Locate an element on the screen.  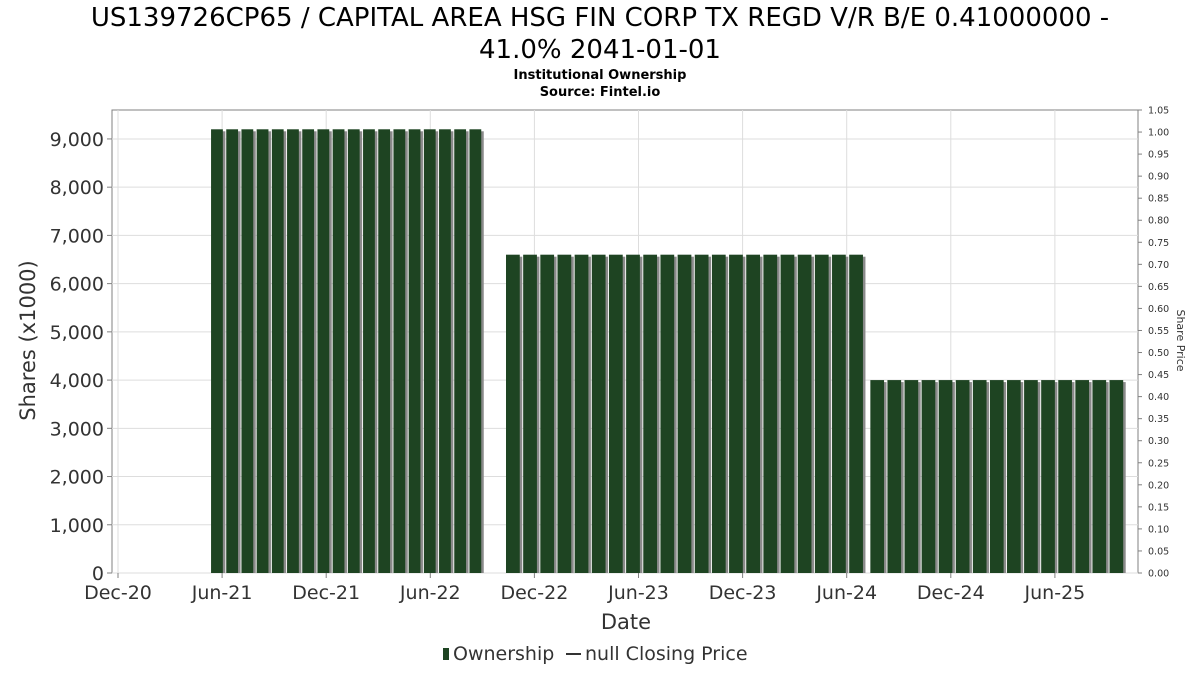
y2-tick-label: 0.80 is located at coordinates (1158, 221).